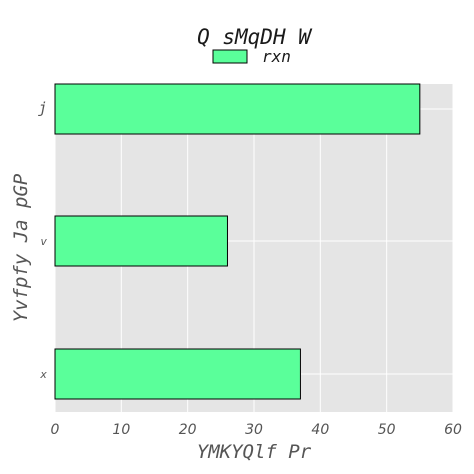 The height and width of the screenshot is (474, 474). Describe the element at coordinates (141, 241) in the screenshot. I see `bar-v` at that location.